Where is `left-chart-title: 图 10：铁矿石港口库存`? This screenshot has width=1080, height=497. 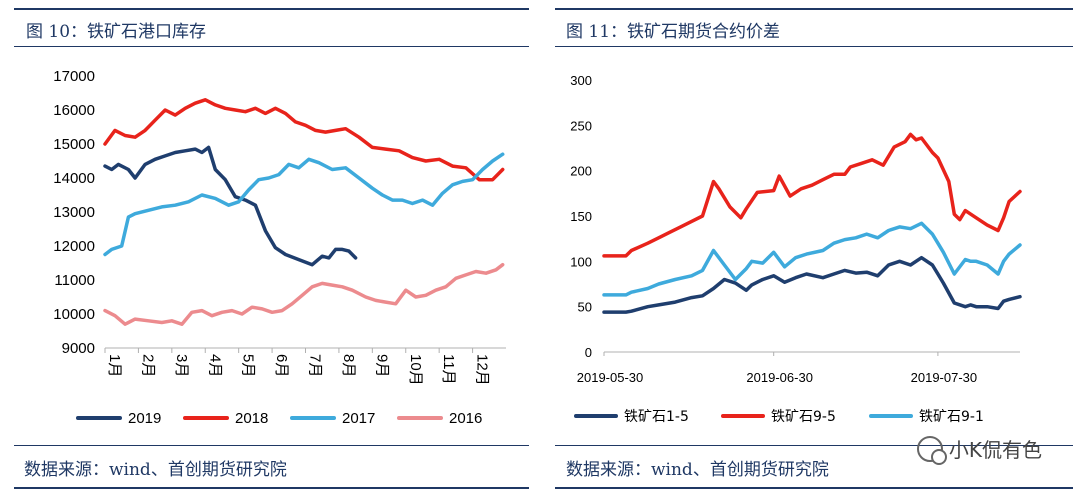 left-chart-title: 图 10：铁矿石港口库存 is located at coordinates (116, 32).